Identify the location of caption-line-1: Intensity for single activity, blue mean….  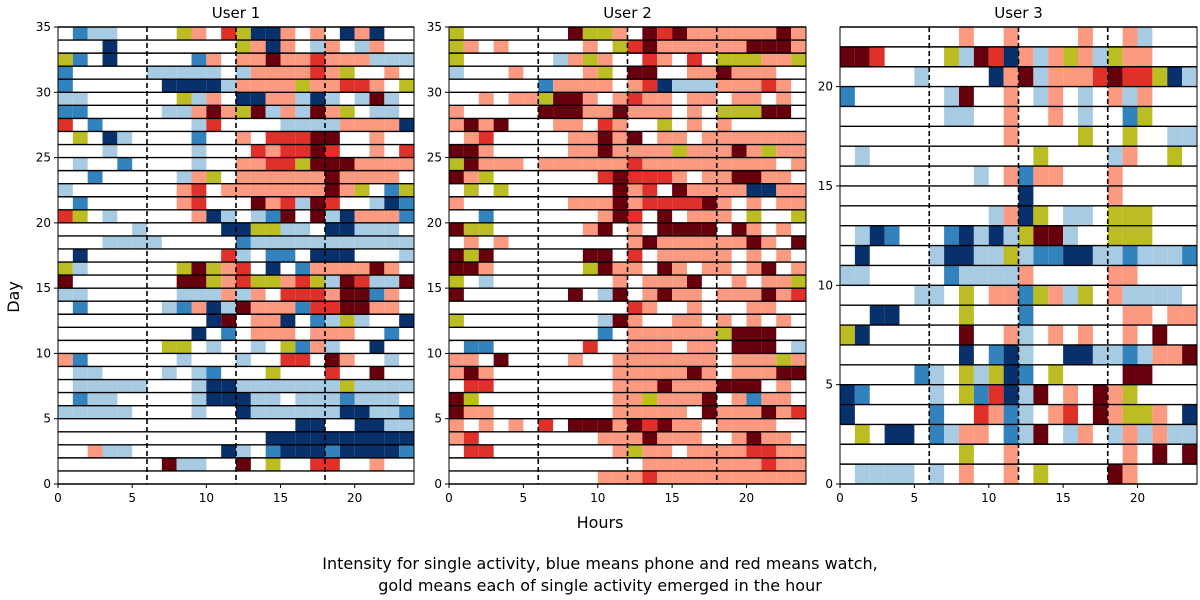
(600, 563).